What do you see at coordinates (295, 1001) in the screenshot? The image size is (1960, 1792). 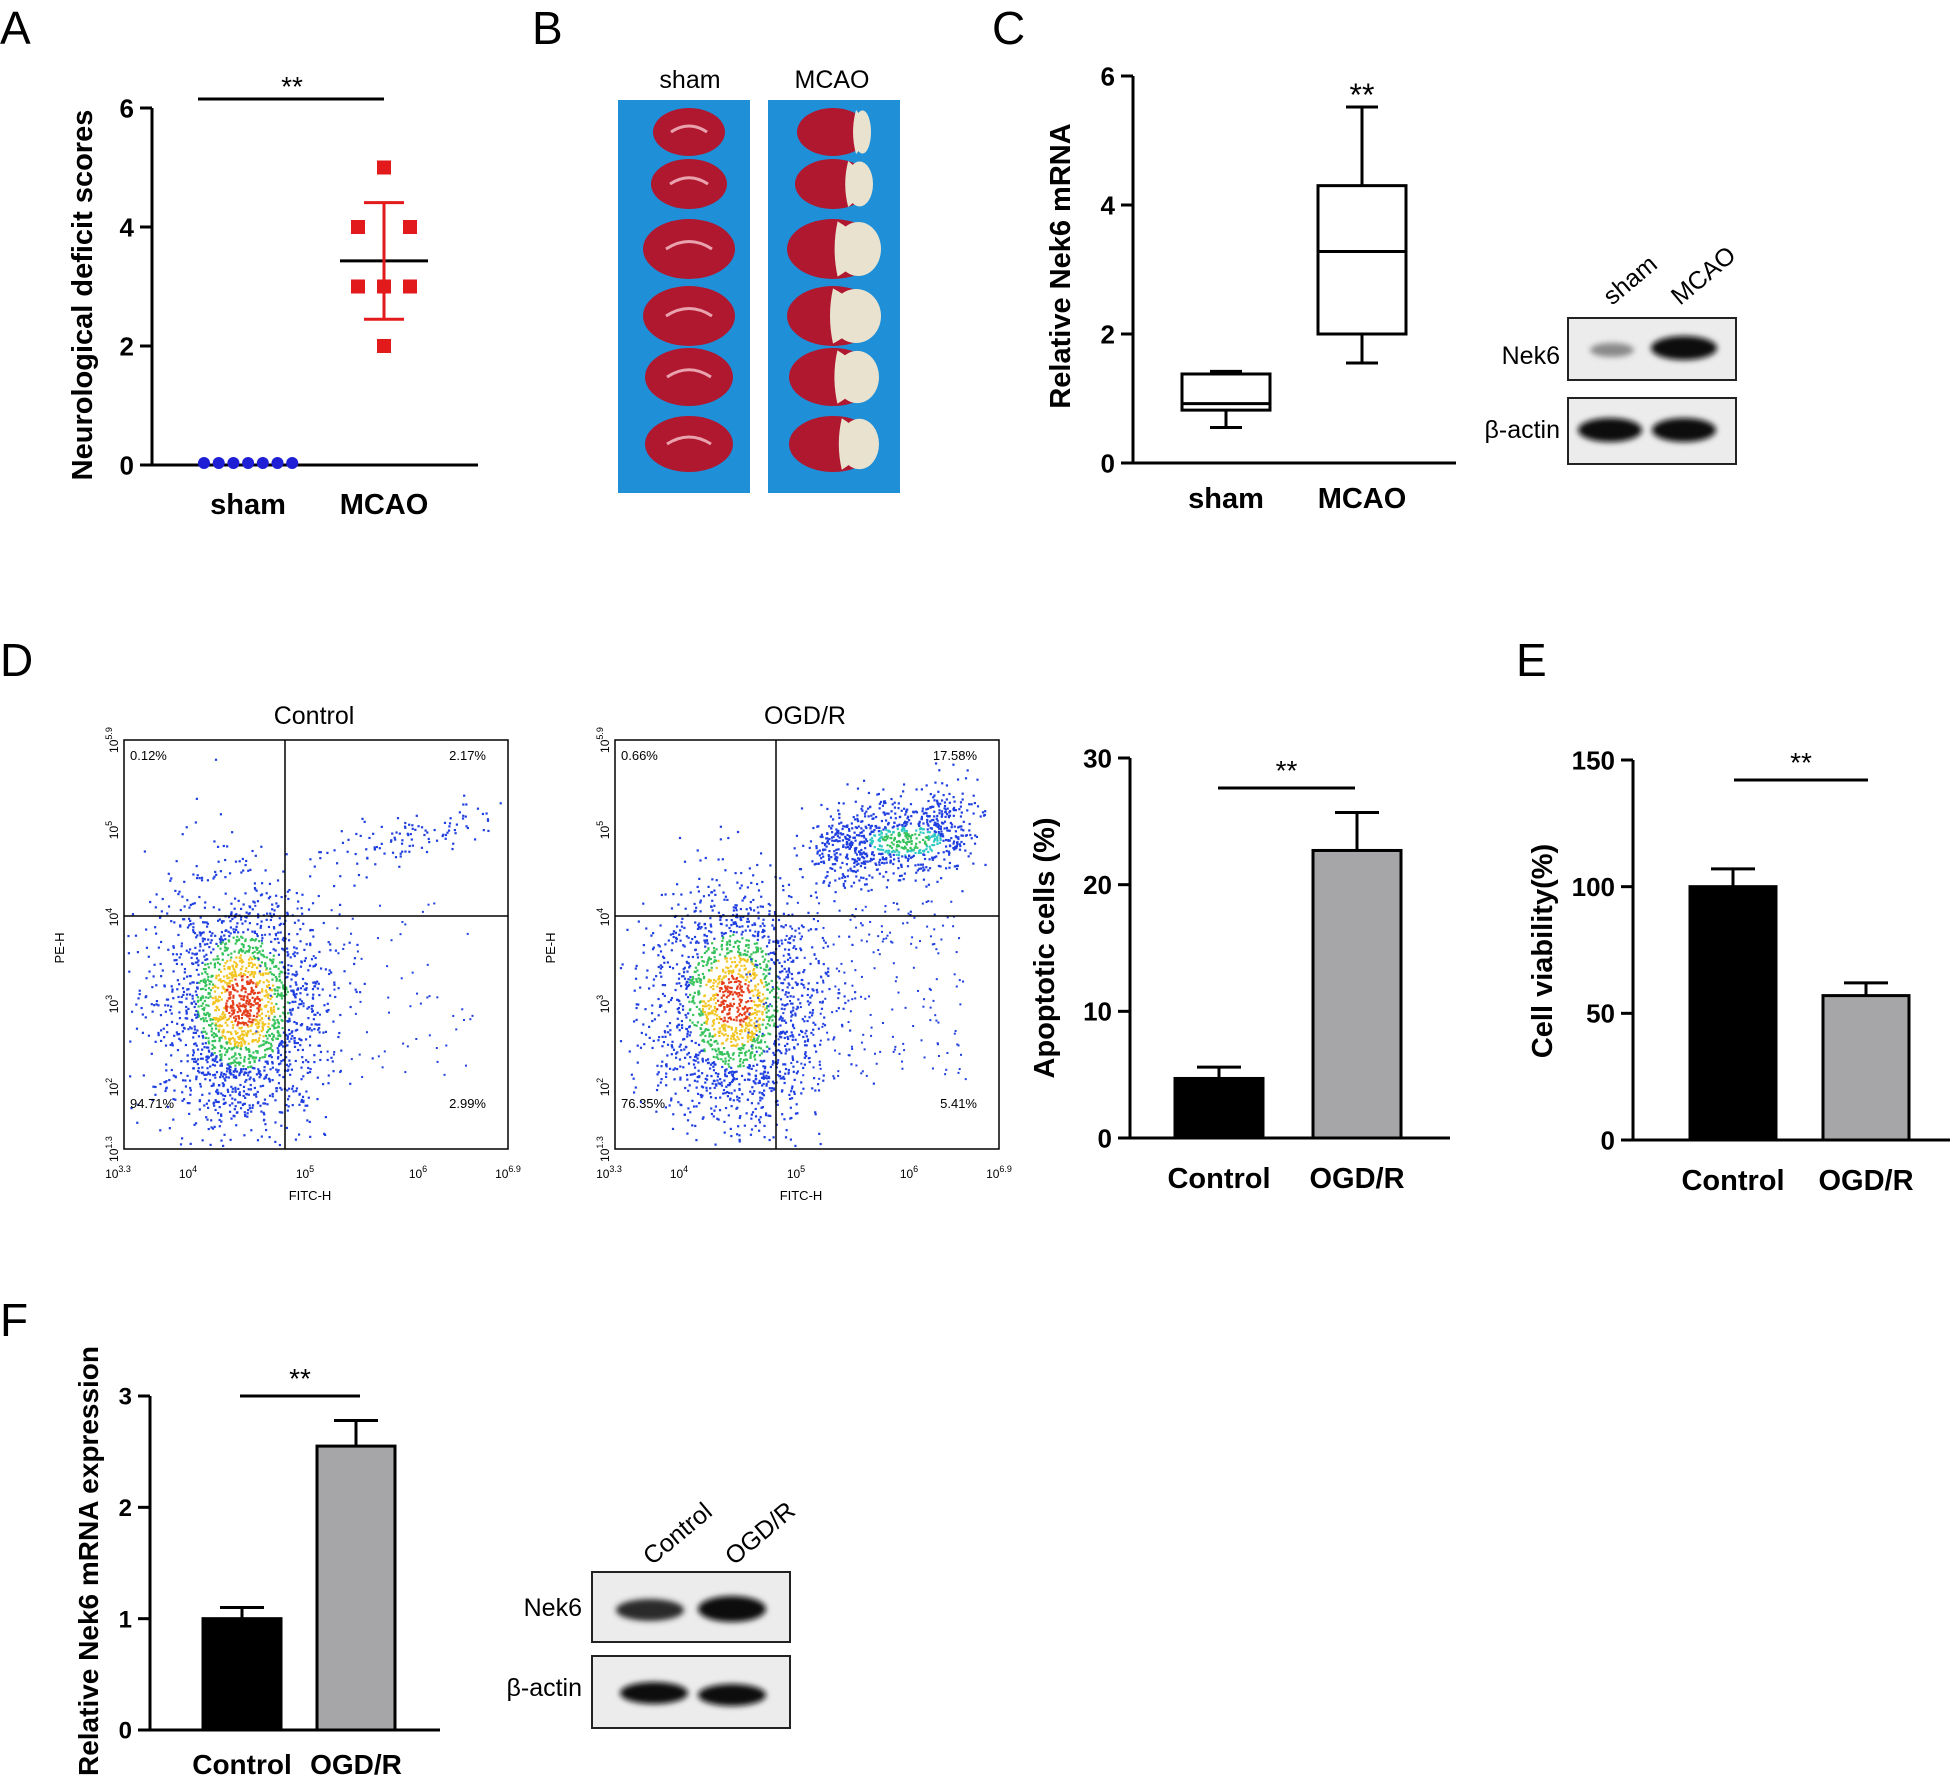 I see `flow-event-0-2096` at bounding box center [295, 1001].